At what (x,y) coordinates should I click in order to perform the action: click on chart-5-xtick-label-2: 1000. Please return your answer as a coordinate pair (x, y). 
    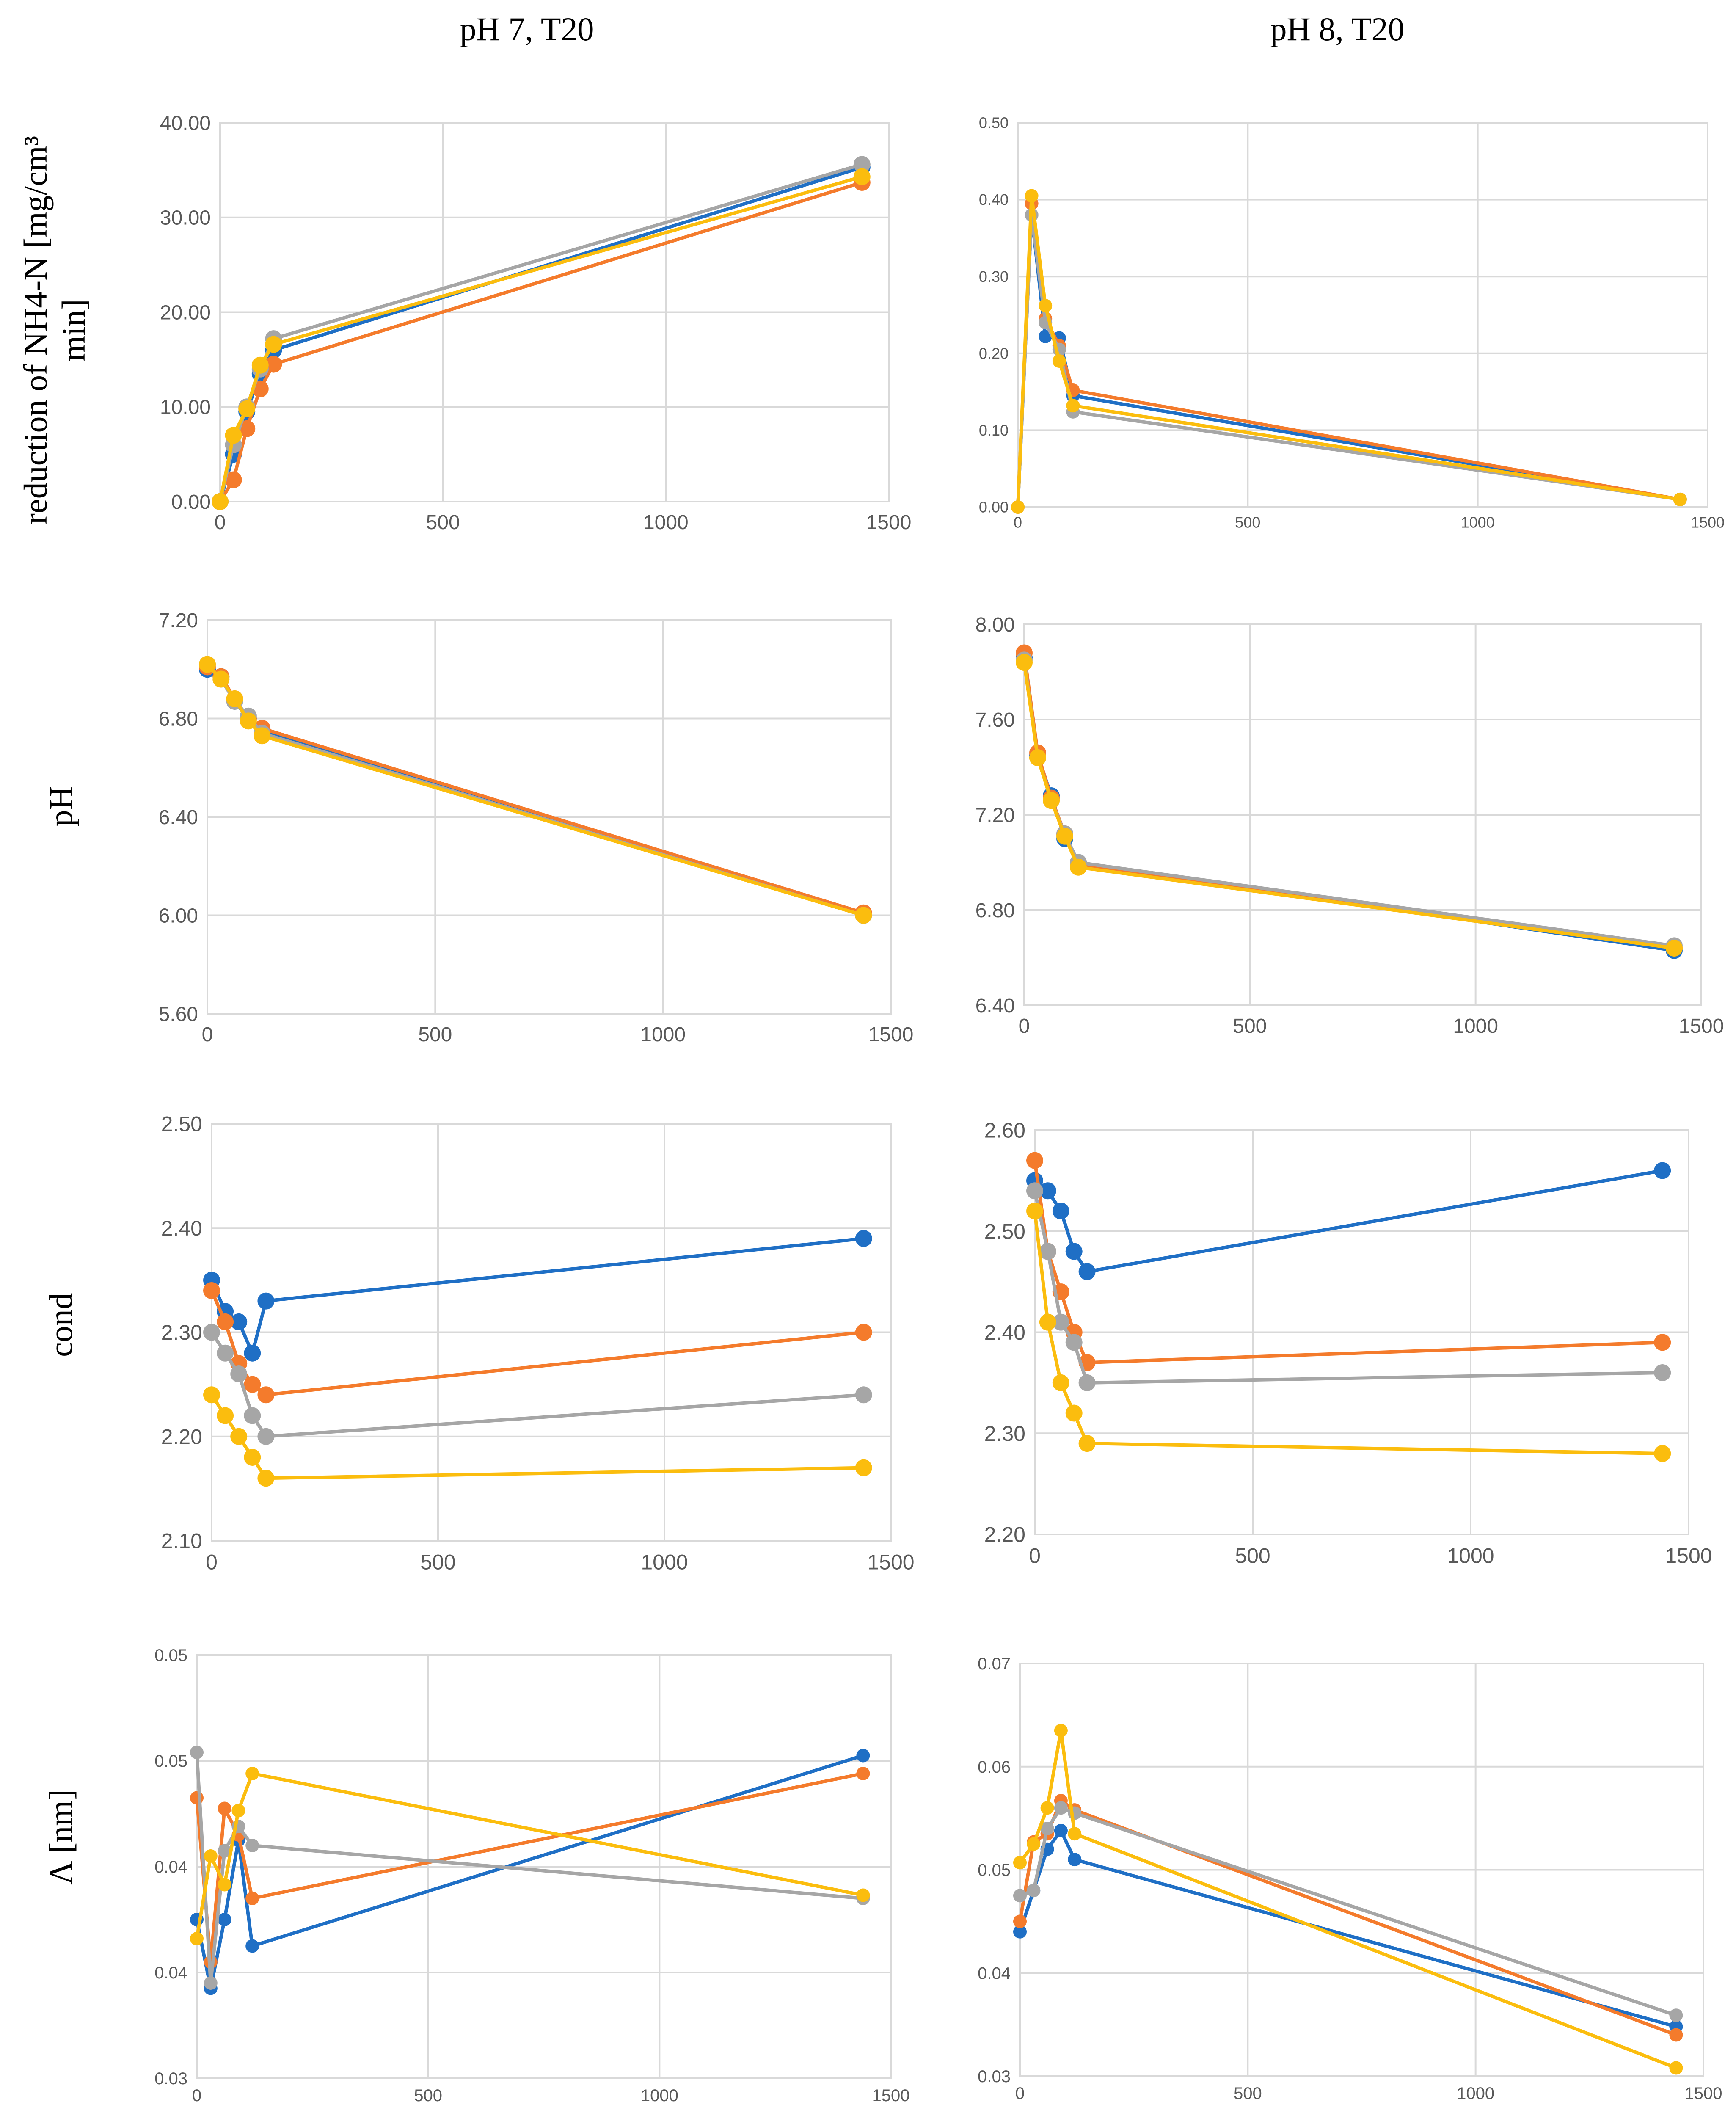
    Looking at the image, I should click on (1470, 1556).